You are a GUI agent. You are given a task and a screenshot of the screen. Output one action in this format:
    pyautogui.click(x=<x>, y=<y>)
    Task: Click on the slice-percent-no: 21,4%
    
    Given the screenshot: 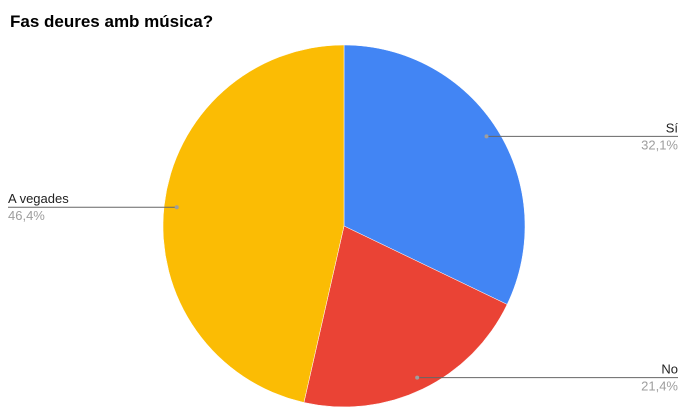 What is the action you would take?
    pyautogui.click(x=659, y=386)
    